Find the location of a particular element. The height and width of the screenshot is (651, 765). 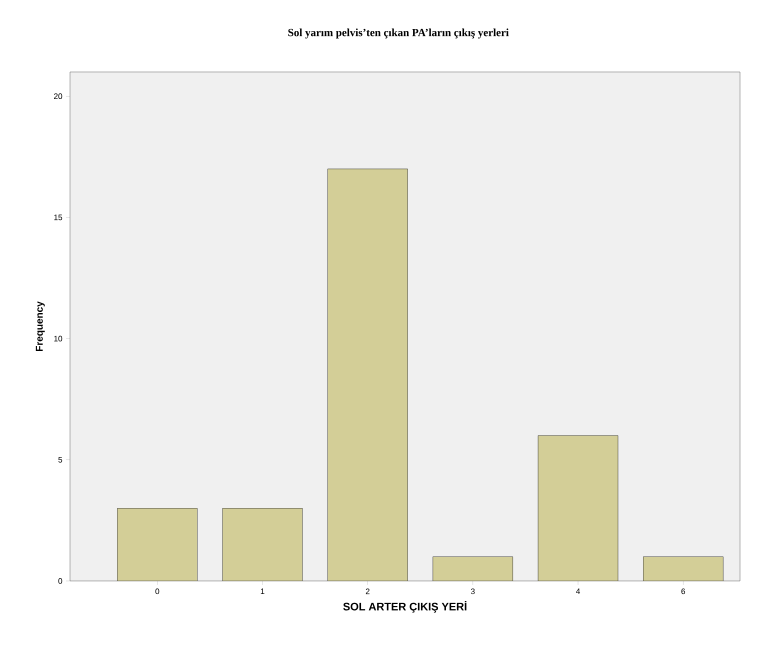

x-axis-title: SOL ARTER ÇIKIŞ YERİ is located at coordinates (404, 607).